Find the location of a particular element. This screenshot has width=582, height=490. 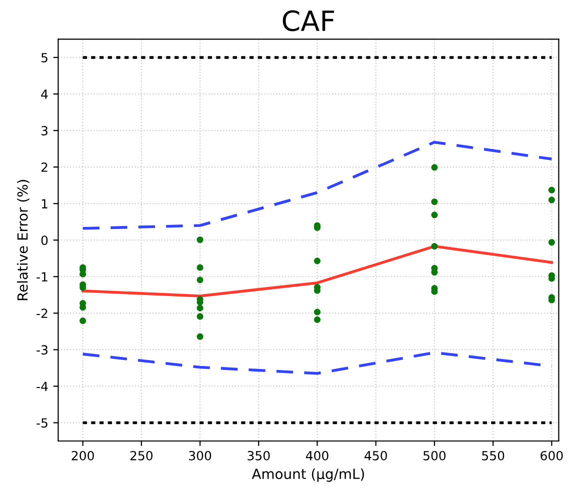

y-tick-label: 4 is located at coordinates (44, 94).